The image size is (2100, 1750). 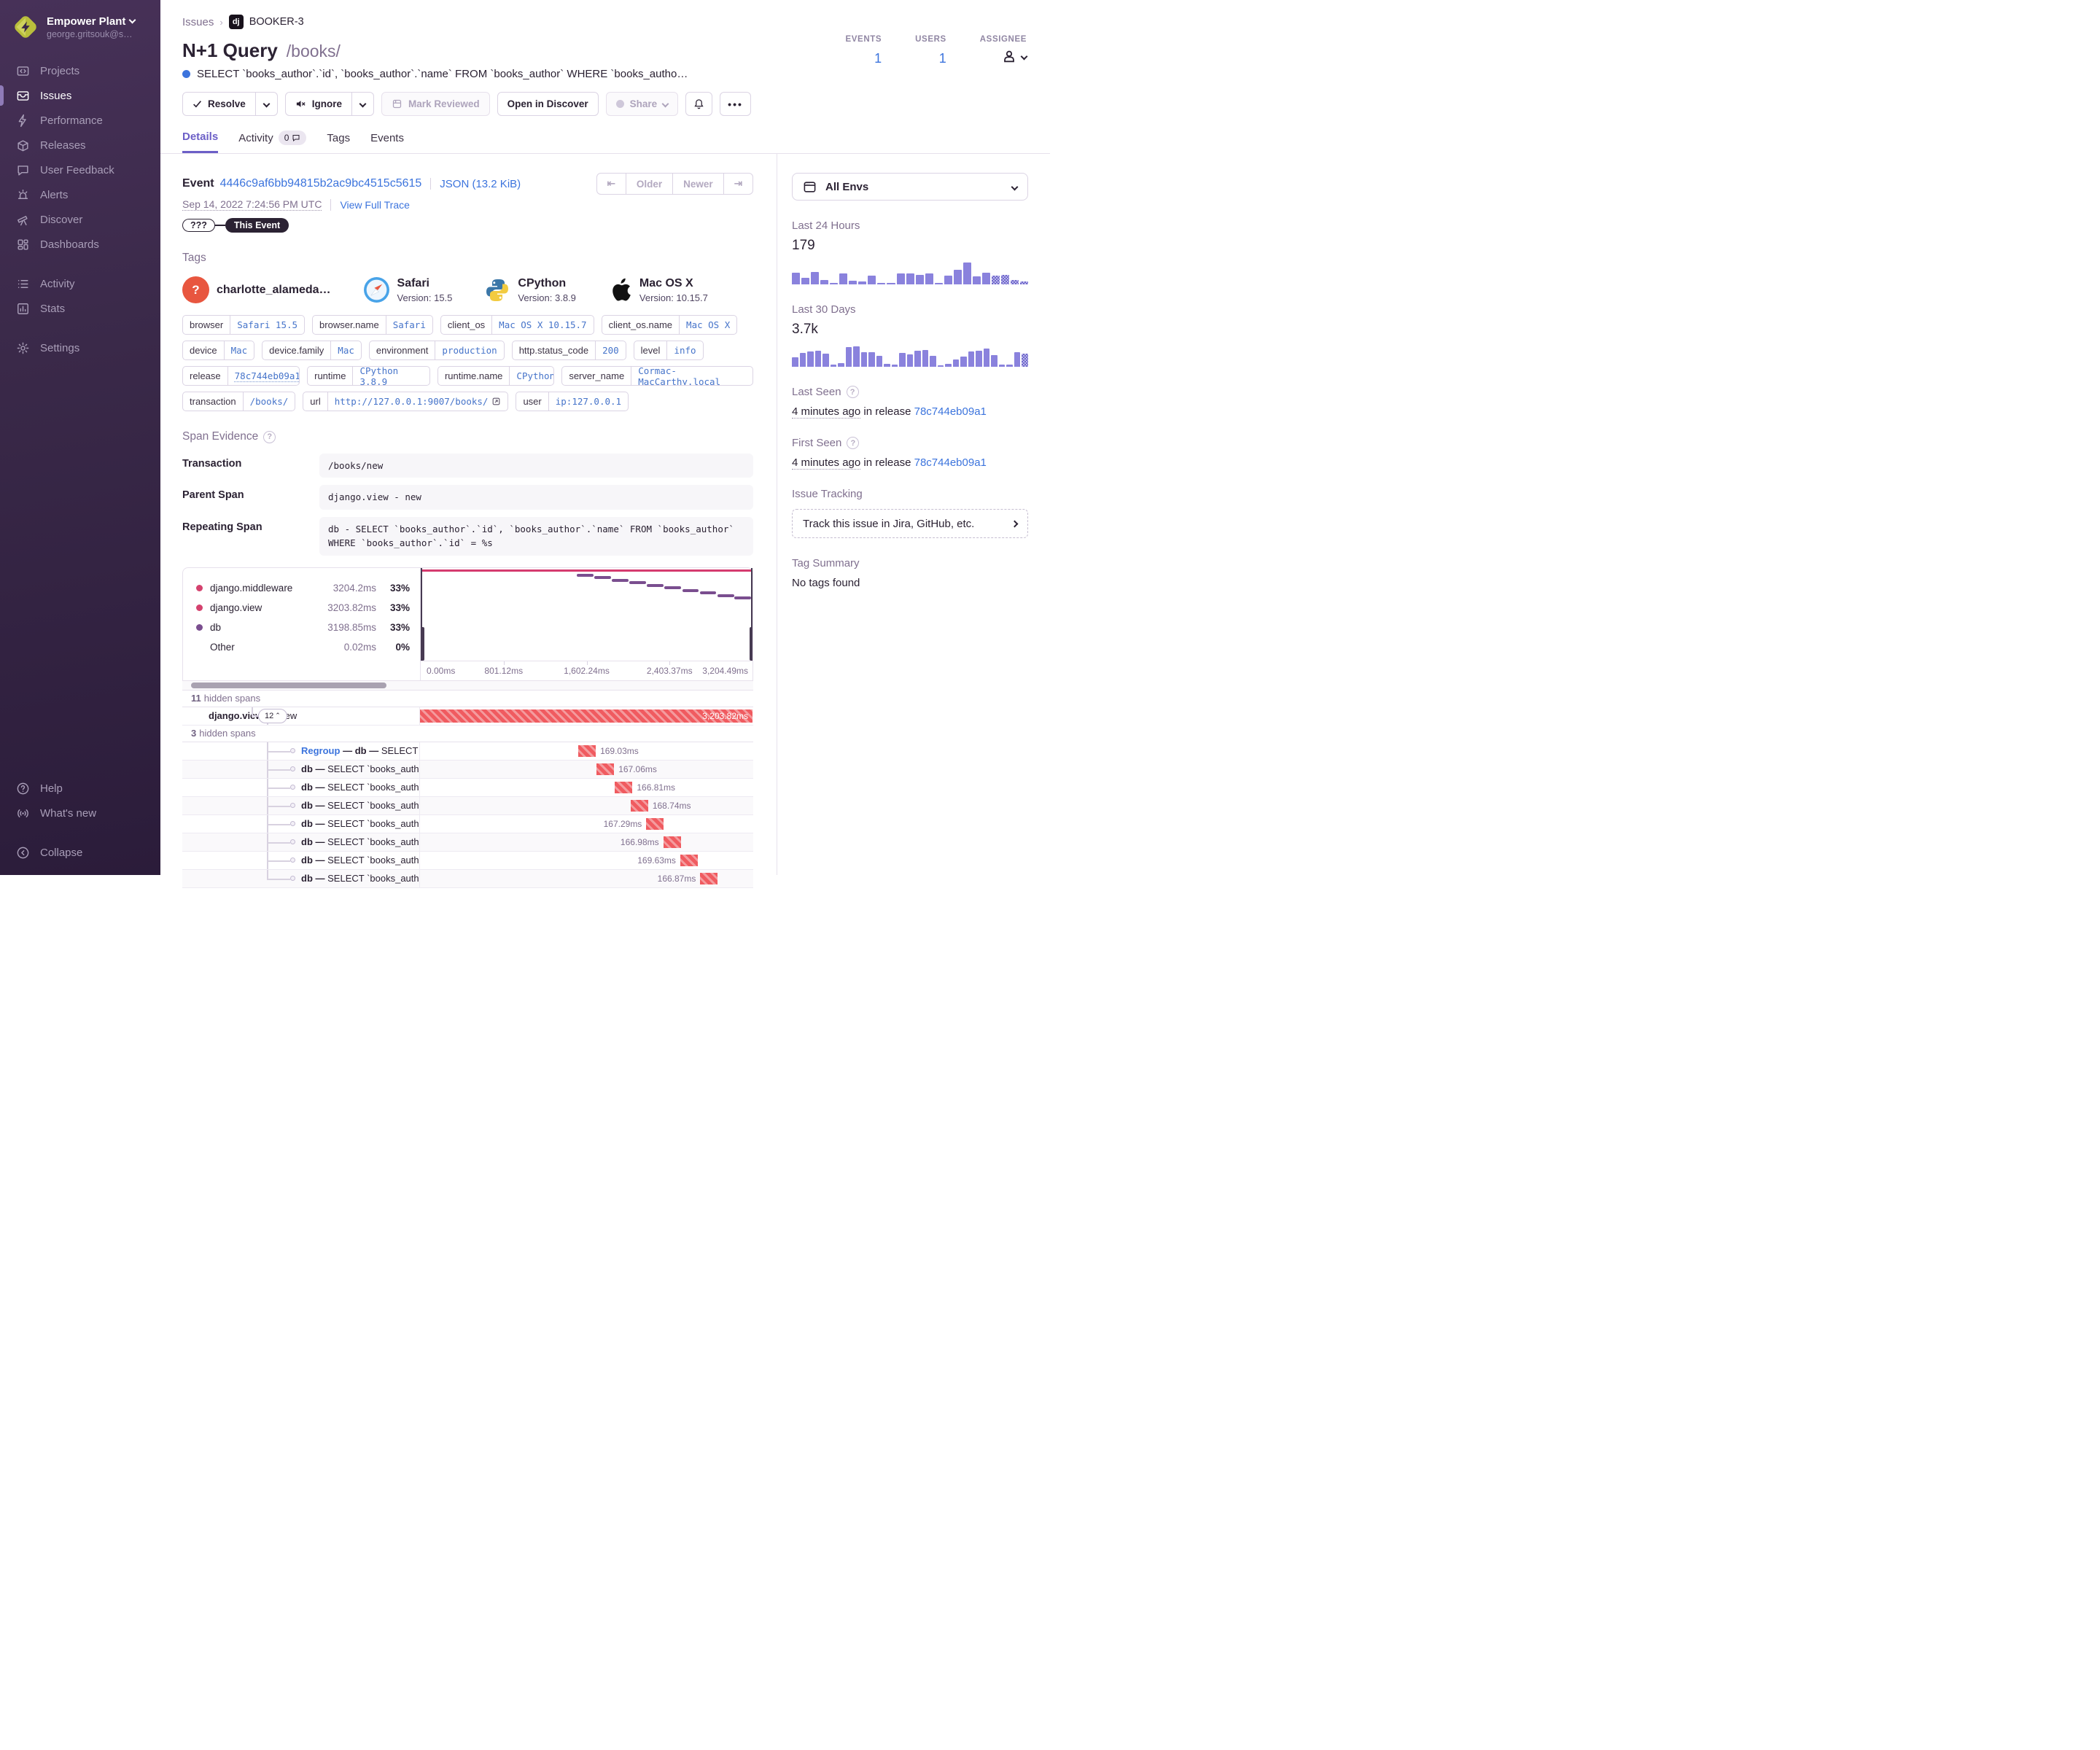 What do you see at coordinates (480, 183) in the screenshot?
I see `json-download-link: JSON (13.2 KiB)` at bounding box center [480, 183].